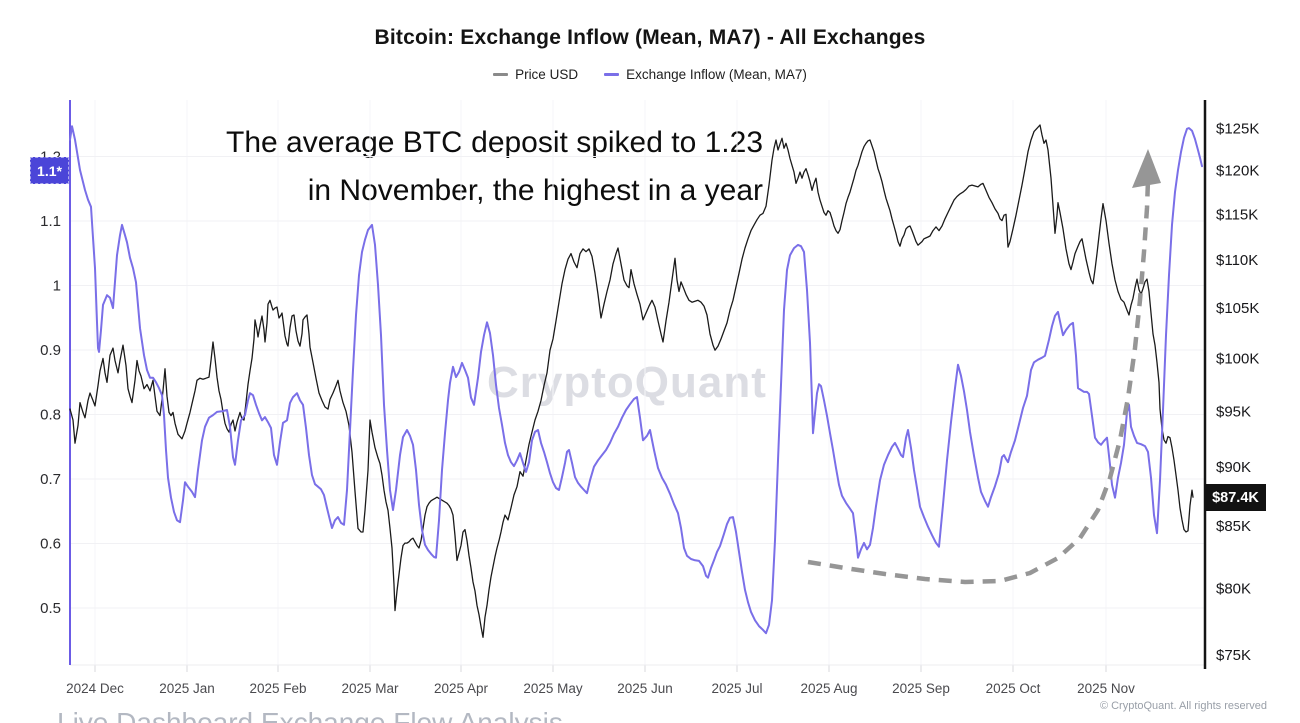  What do you see at coordinates (277, 688) in the screenshot?
I see `x-axis-label: 2025 Feb` at bounding box center [277, 688].